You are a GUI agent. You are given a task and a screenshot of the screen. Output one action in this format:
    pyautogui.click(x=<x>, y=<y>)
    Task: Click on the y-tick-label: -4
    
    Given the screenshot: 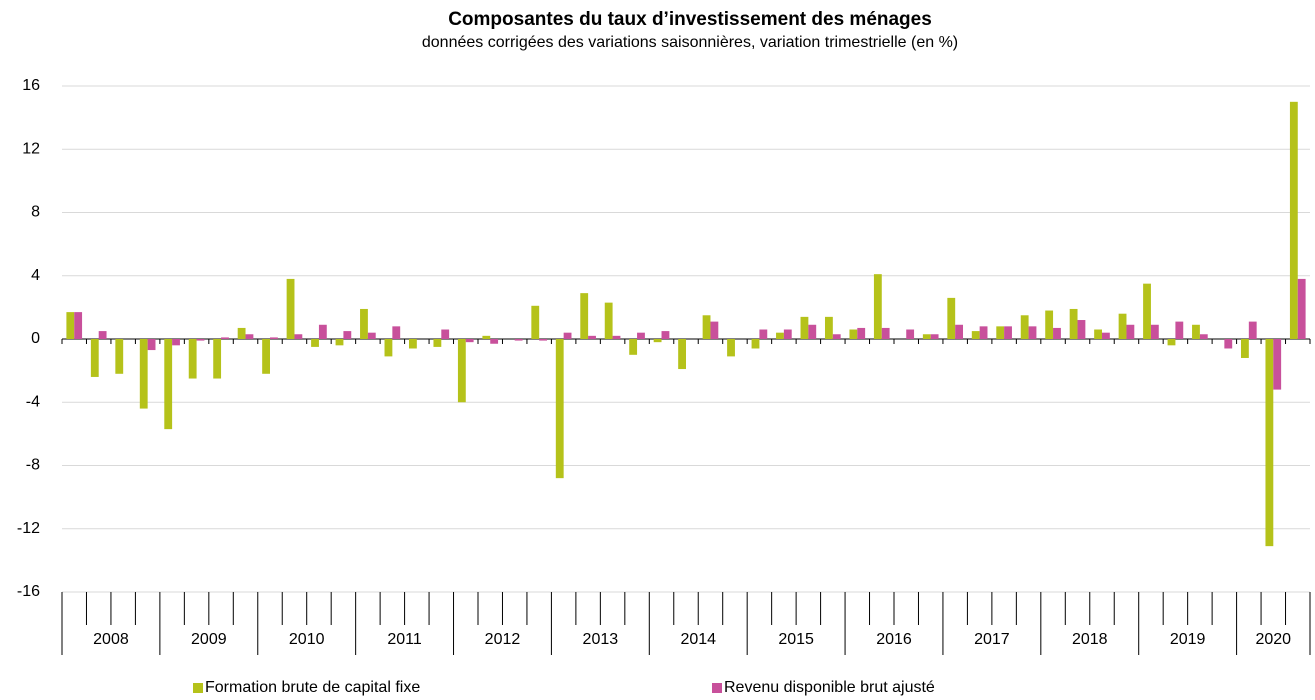 What is the action you would take?
    pyautogui.click(x=33, y=401)
    